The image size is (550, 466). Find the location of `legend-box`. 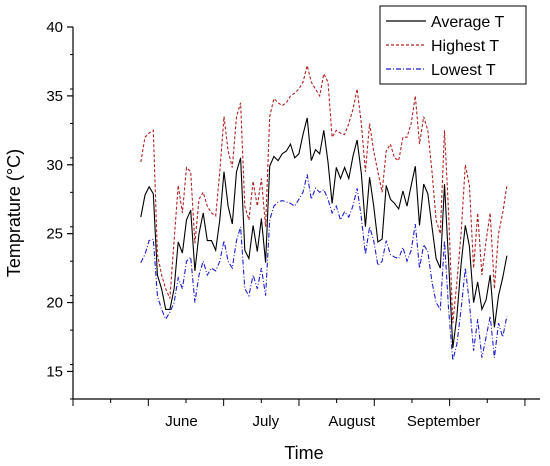

legend-box is located at coordinates (453, 45).